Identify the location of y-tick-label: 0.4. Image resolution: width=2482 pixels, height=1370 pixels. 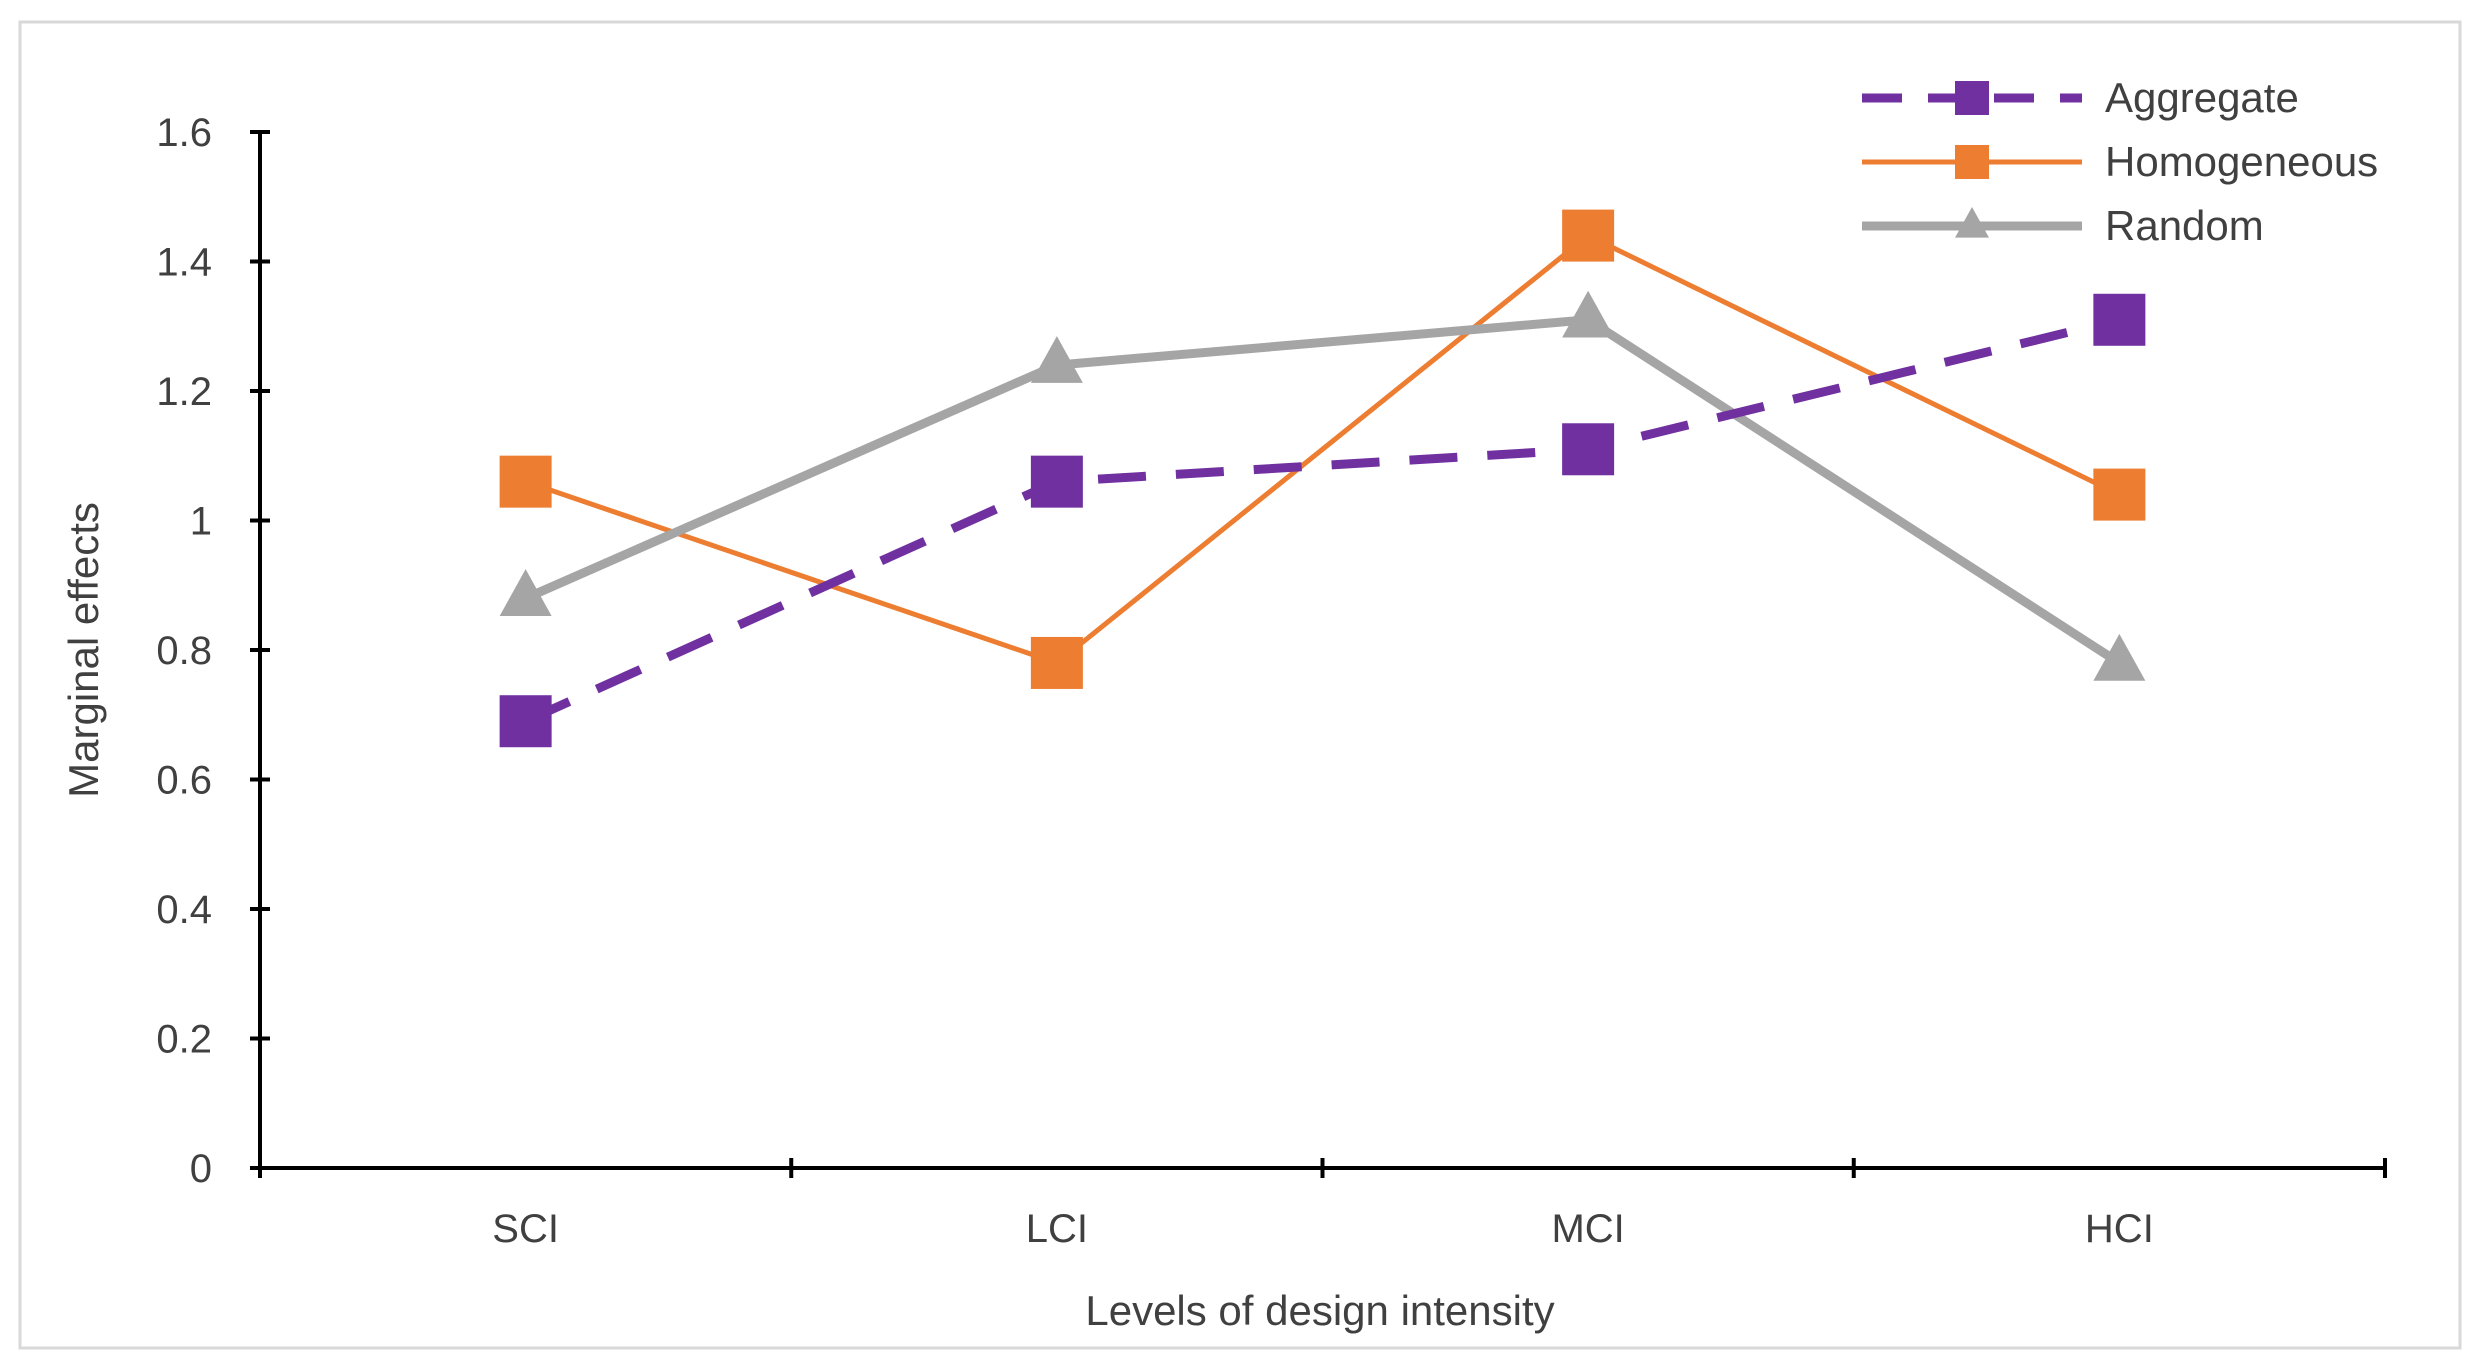
(184, 910).